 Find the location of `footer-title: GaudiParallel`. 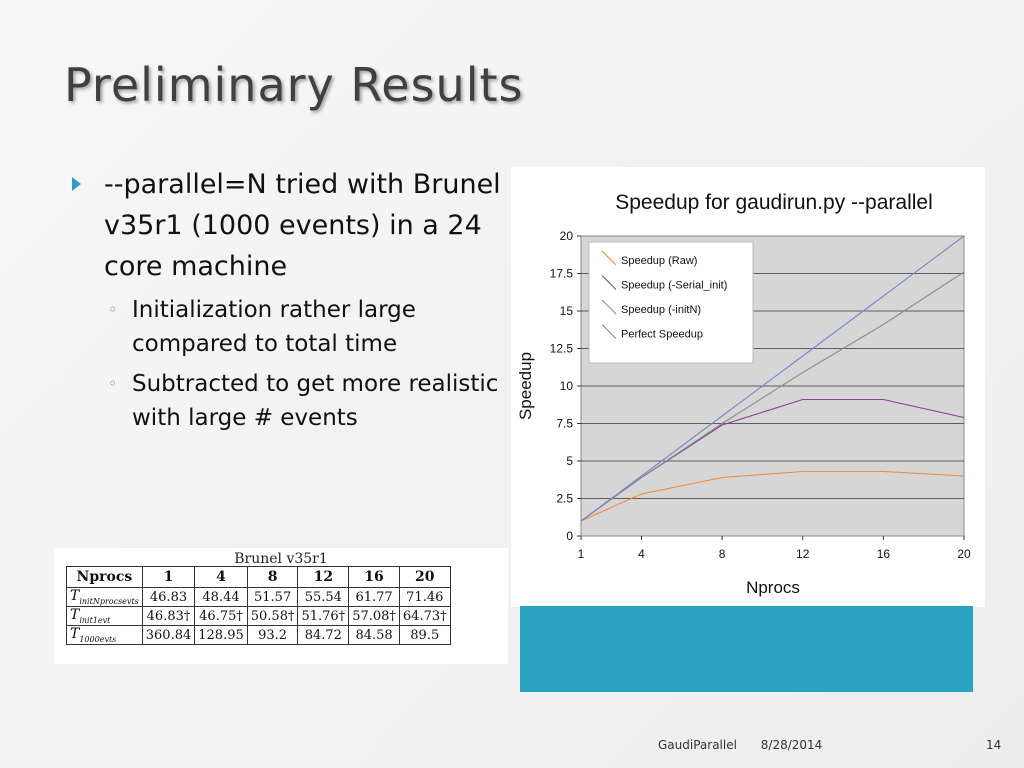

footer-title: GaudiParallel is located at coordinates (697, 745).